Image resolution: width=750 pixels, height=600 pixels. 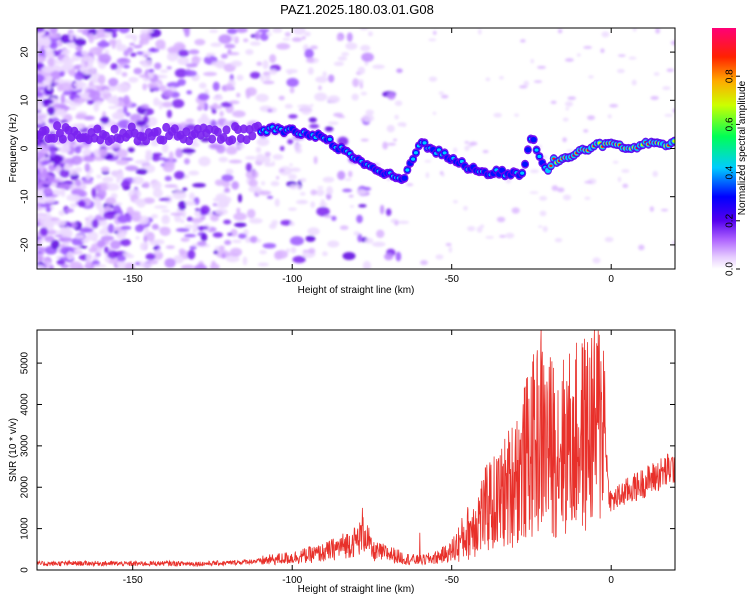 I want to click on y-tick-label: 4000, so click(x=25, y=404).